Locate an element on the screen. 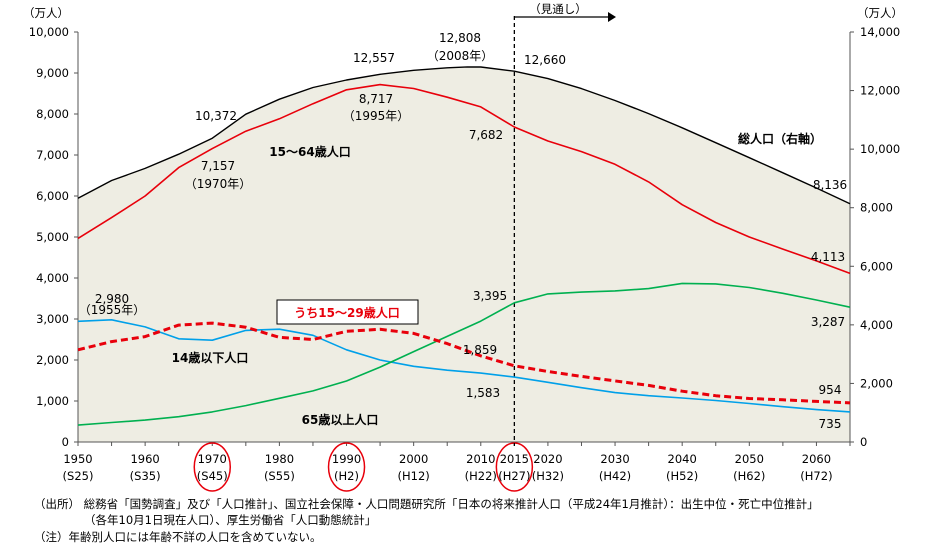 Image resolution: width=941 pixels, height=555 pixels. total-label-peak: 12,808 is located at coordinates (460, 38).